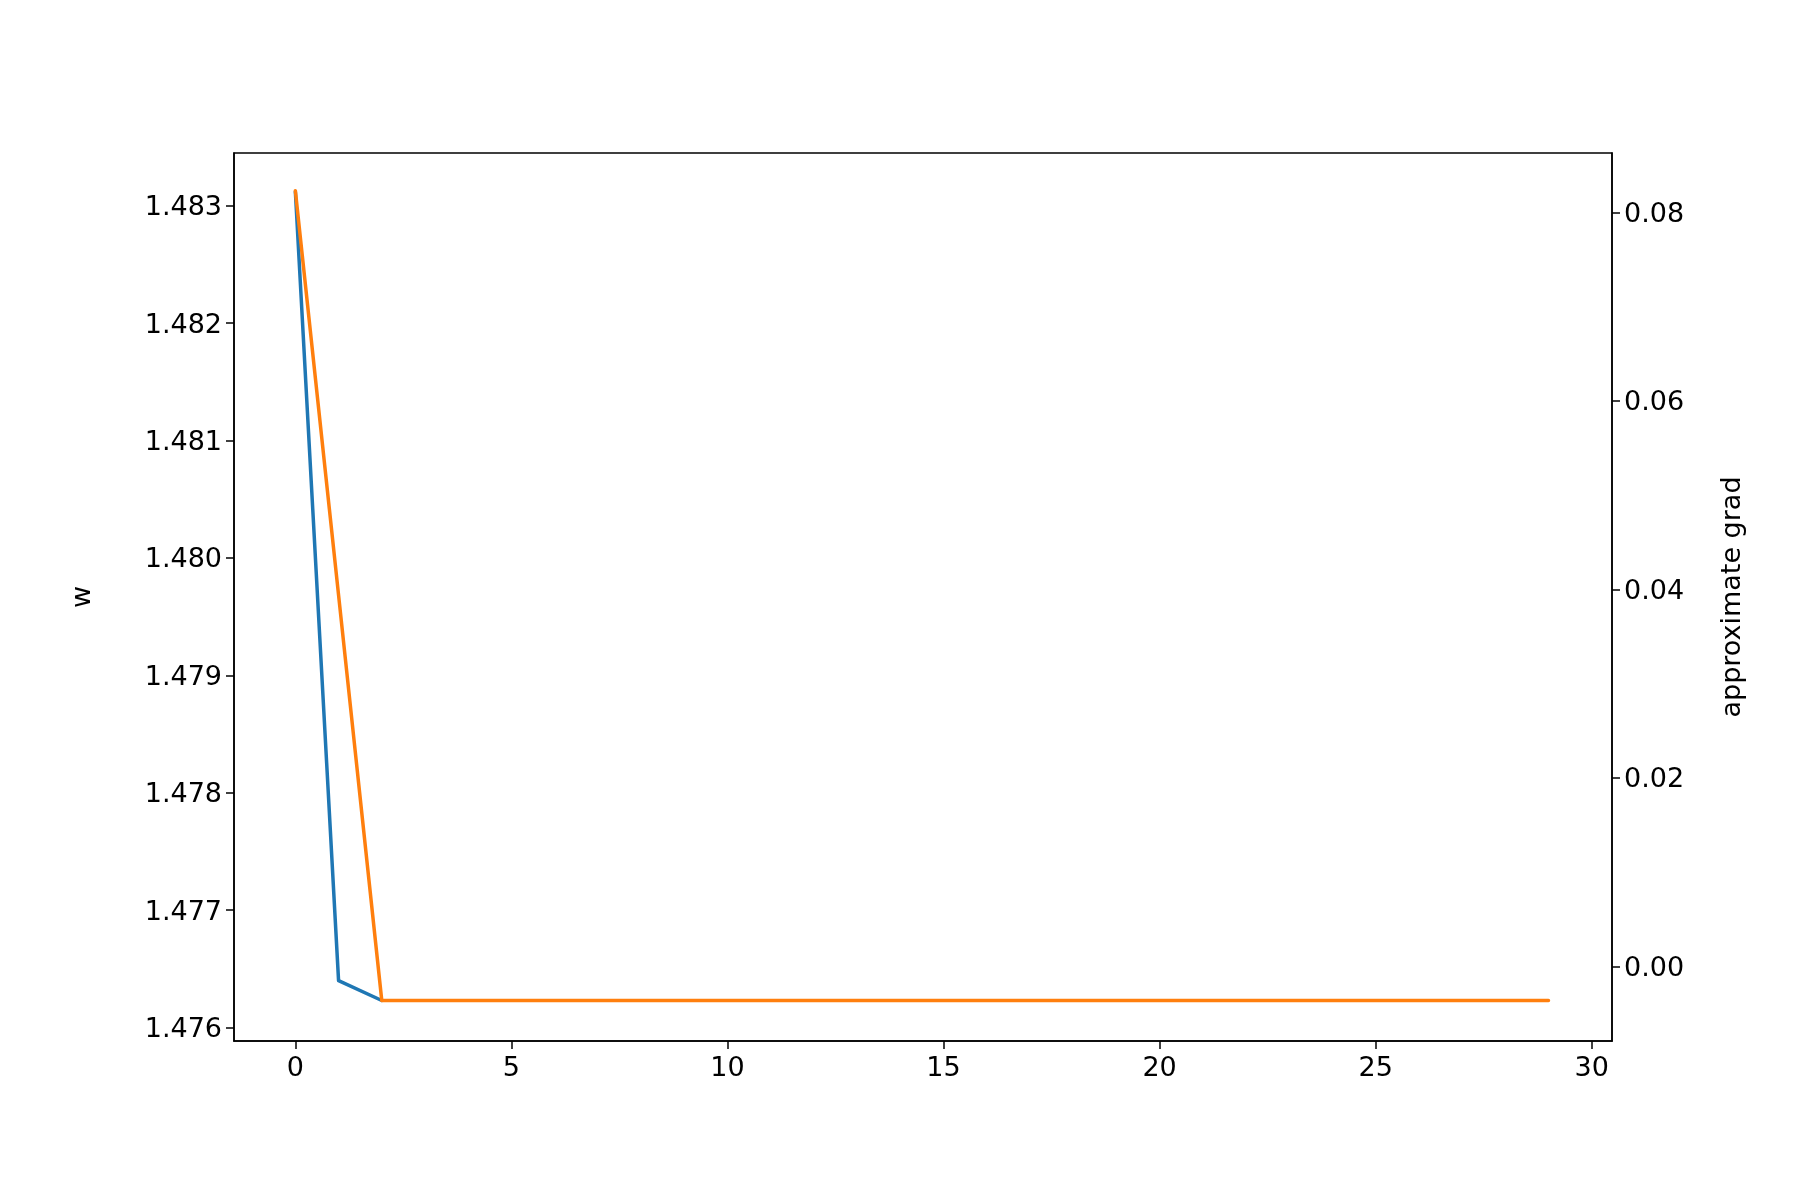 This screenshot has height=1200, width=1800. I want to click on y-tick-label: 1.477, so click(183, 910).